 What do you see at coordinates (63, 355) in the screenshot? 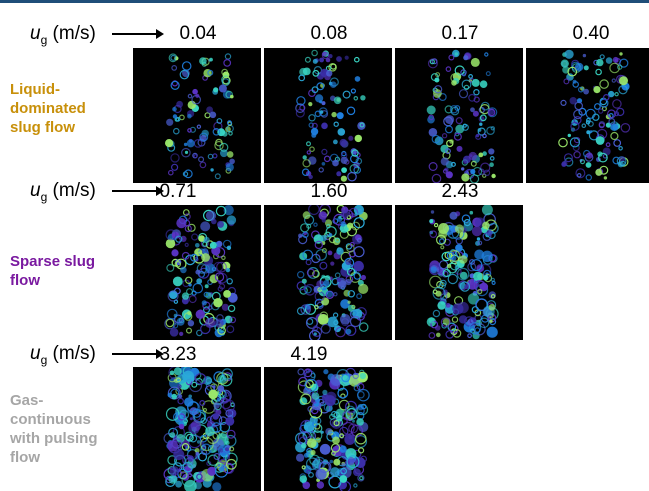
I see `ug-label-row3: ug (m/s)` at bounding box center [63, 355].